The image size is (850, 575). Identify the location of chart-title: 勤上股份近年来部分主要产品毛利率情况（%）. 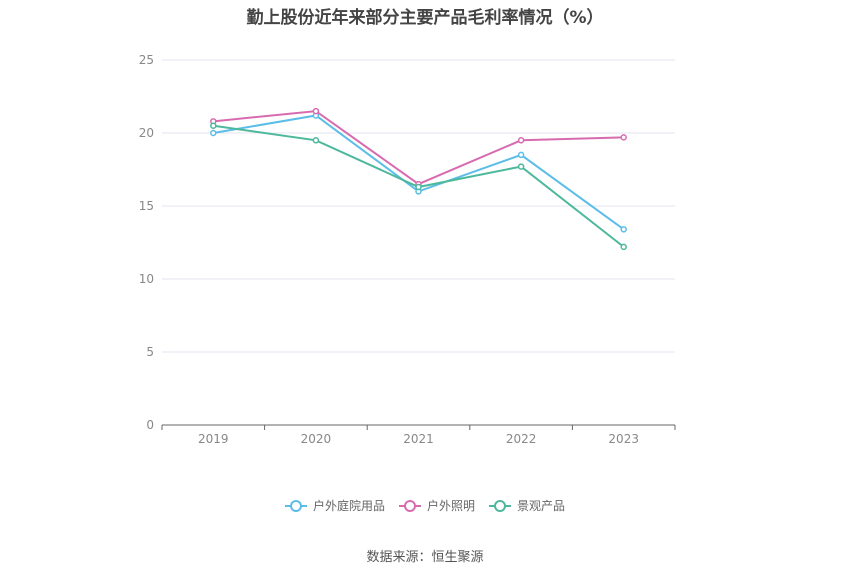
(425, 18).